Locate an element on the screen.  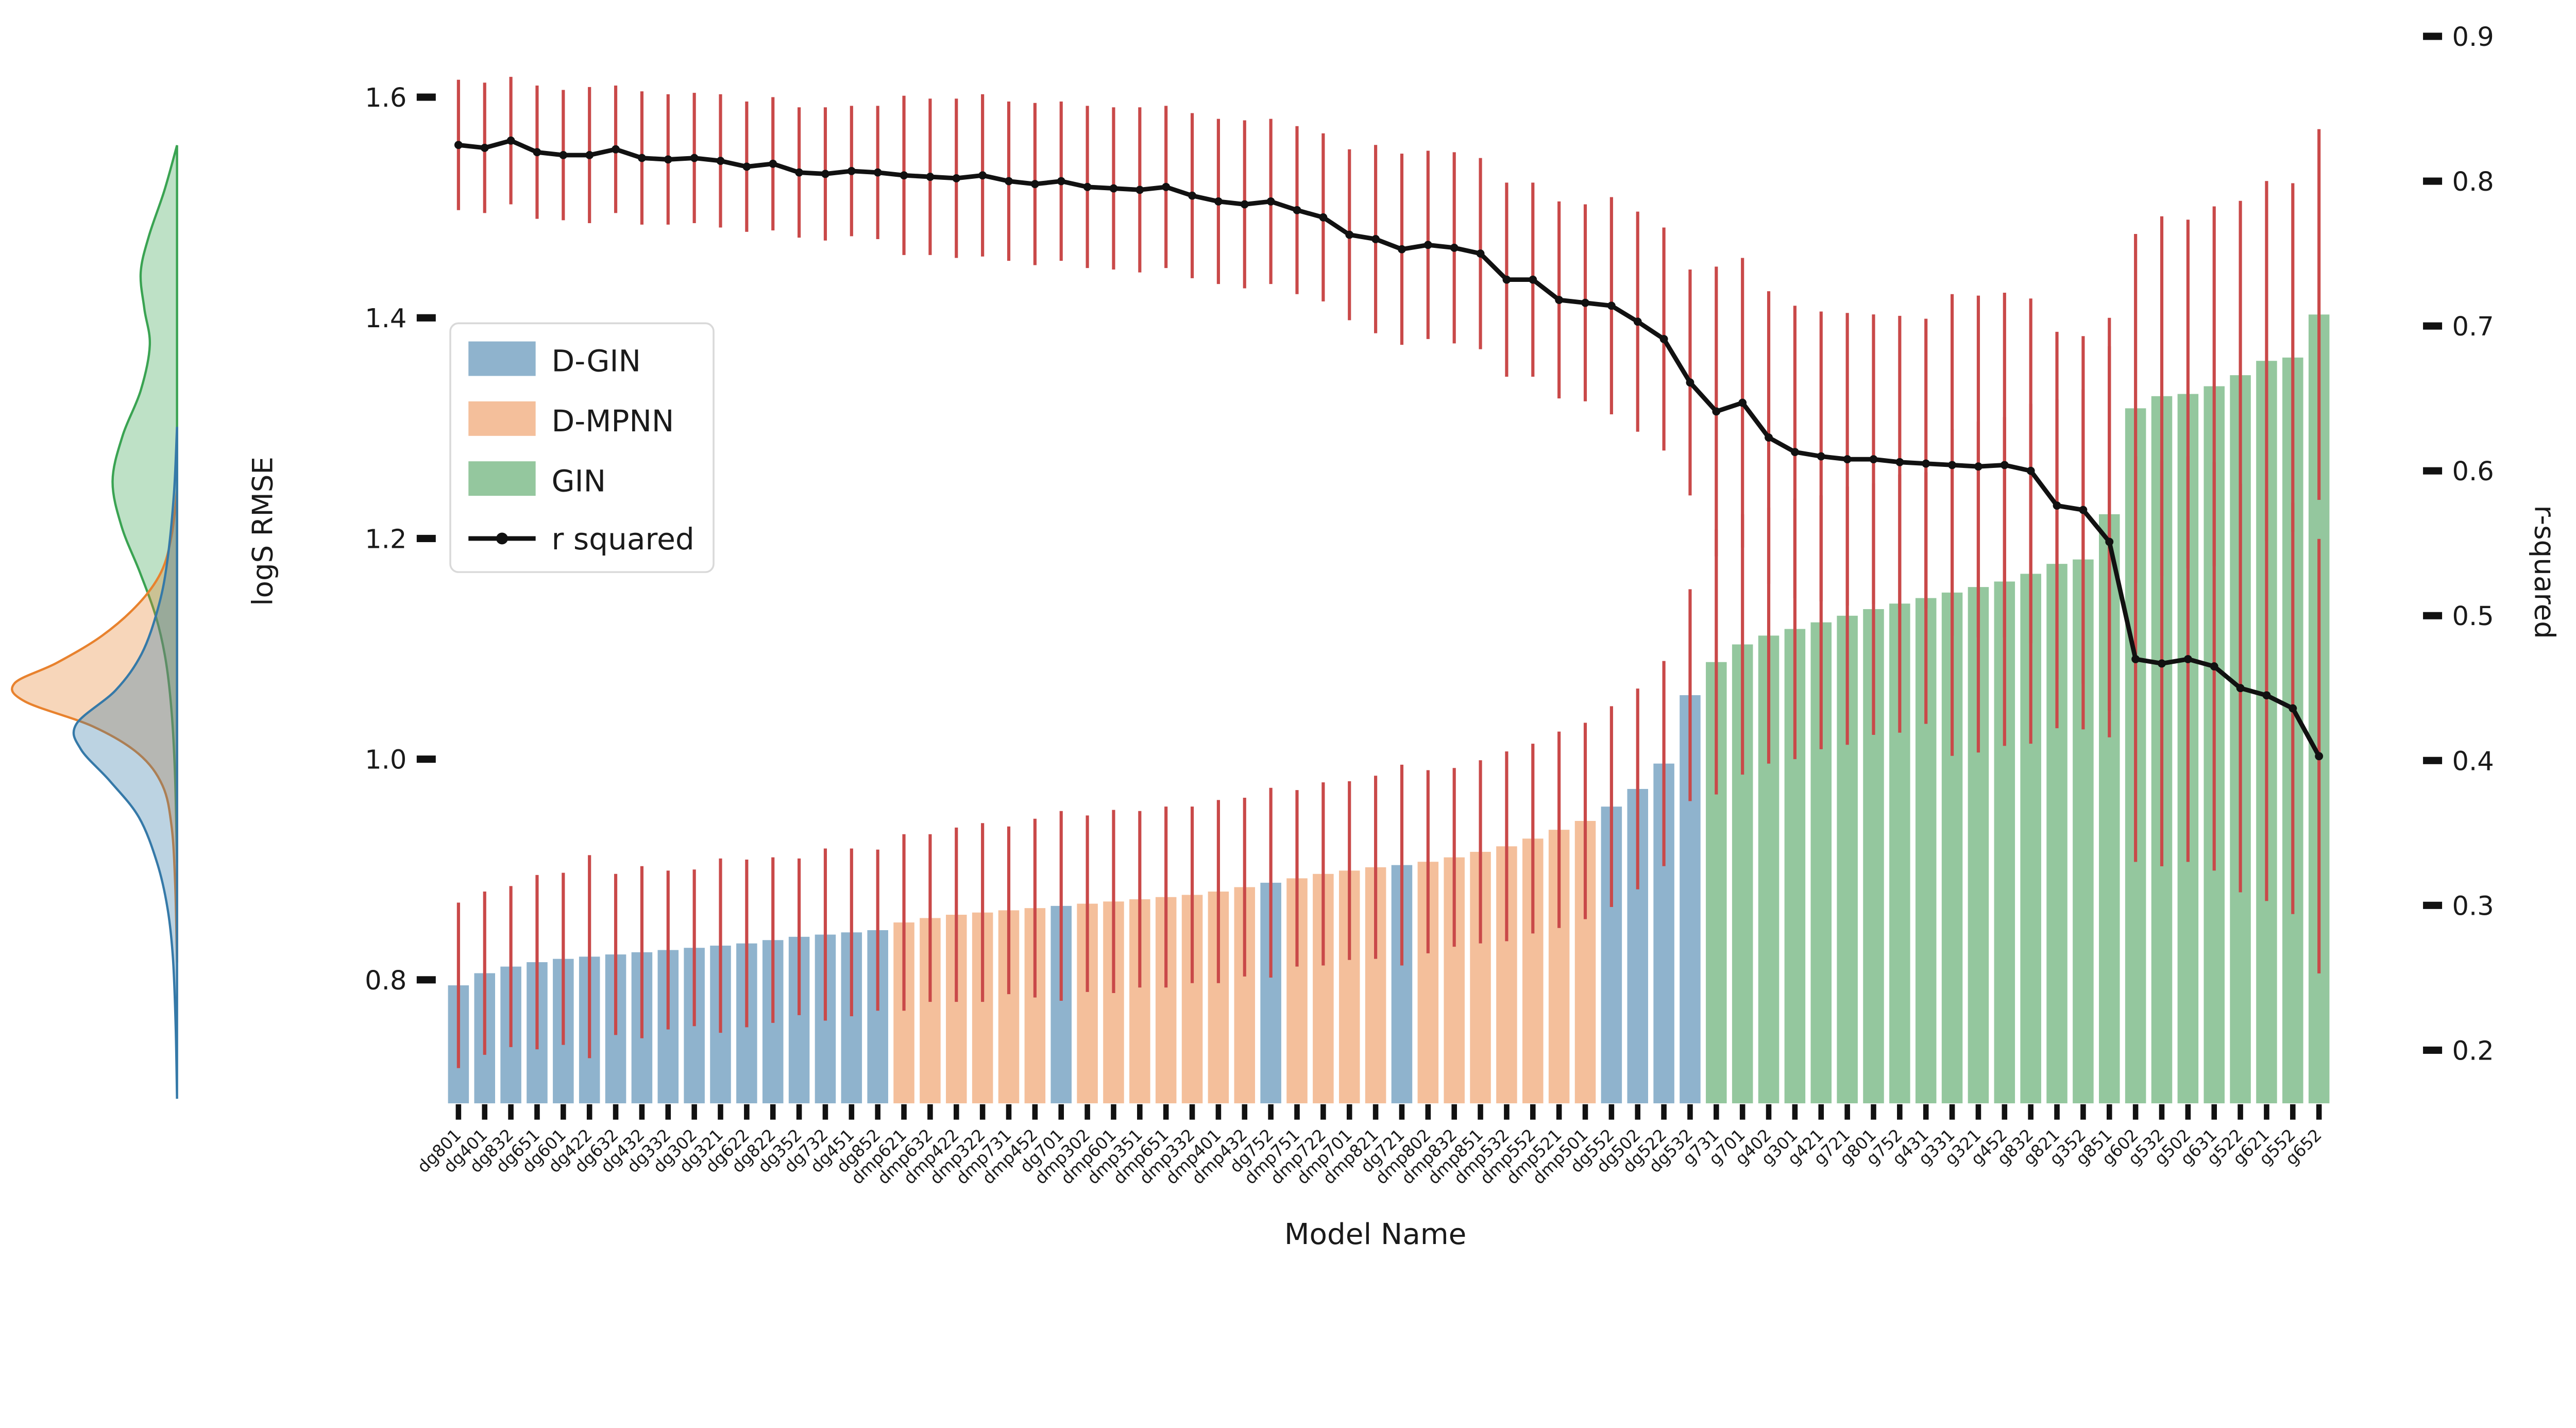
r-squared-marker-g301 is located at coordinates (1794, 452).